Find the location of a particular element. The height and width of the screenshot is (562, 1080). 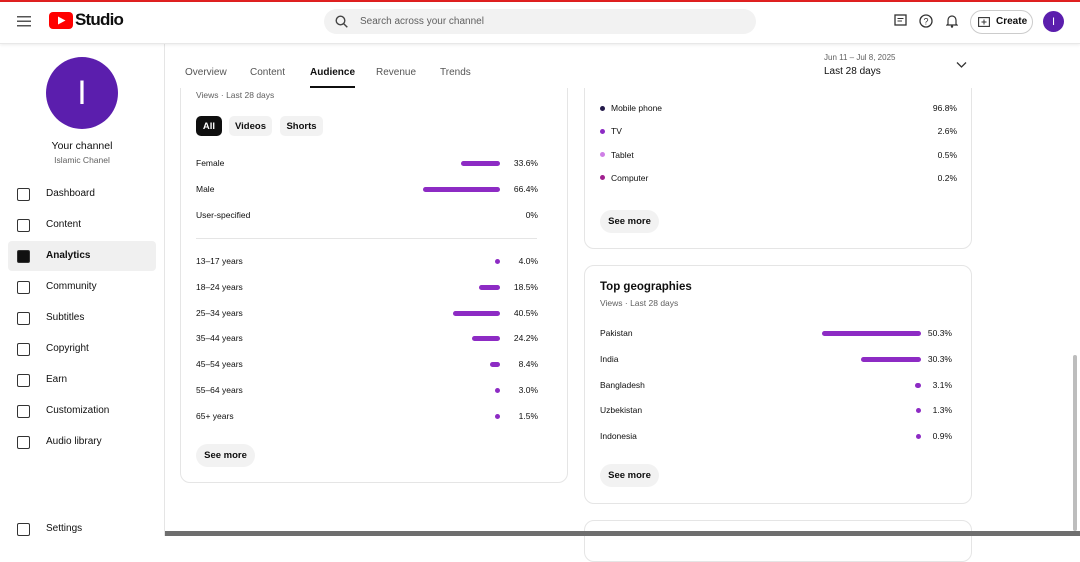

nav-item: Copyright is located at coordinates (67, 348).